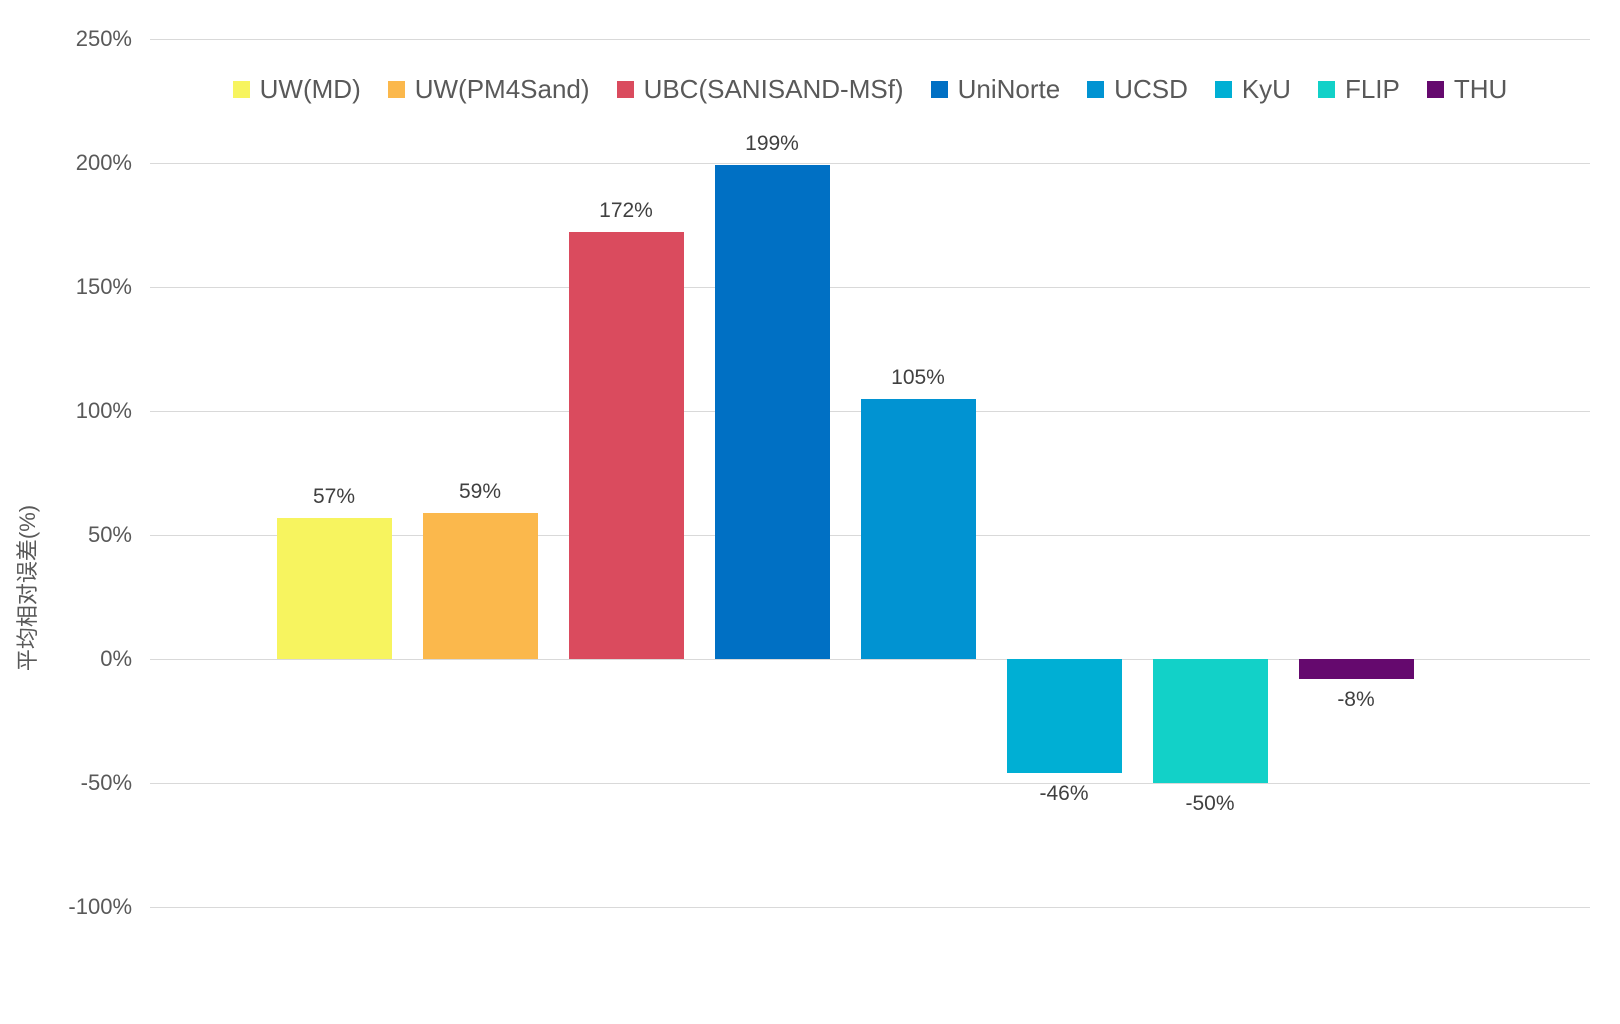 The image size is (1620, 1024). I want to click on bar-data-label: 172%, so click(626, 211).